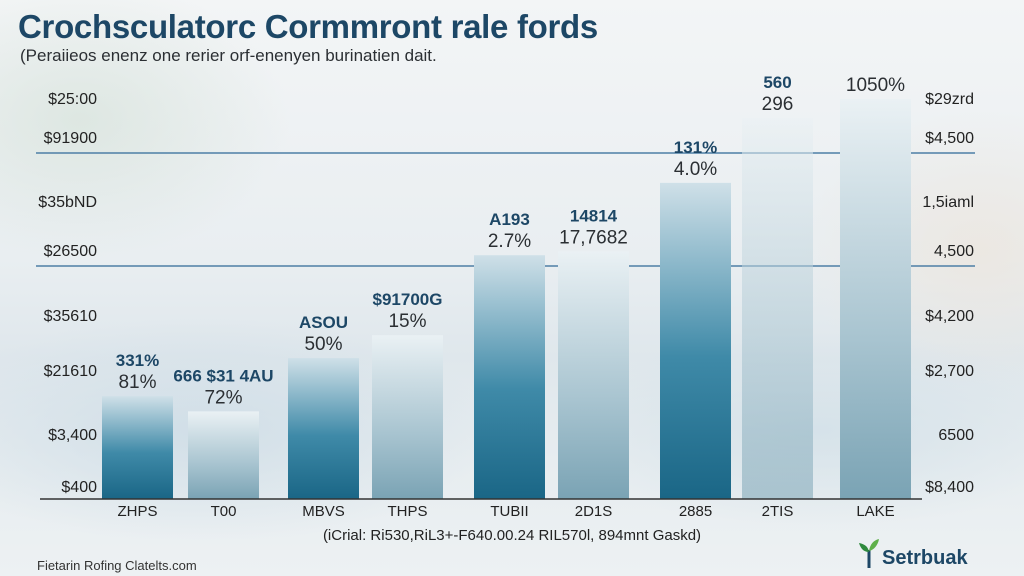  Describe the element at coordinates (223, 375) in the screenshot. I see `bar-value-label: 666 $31 4AU` at that location.